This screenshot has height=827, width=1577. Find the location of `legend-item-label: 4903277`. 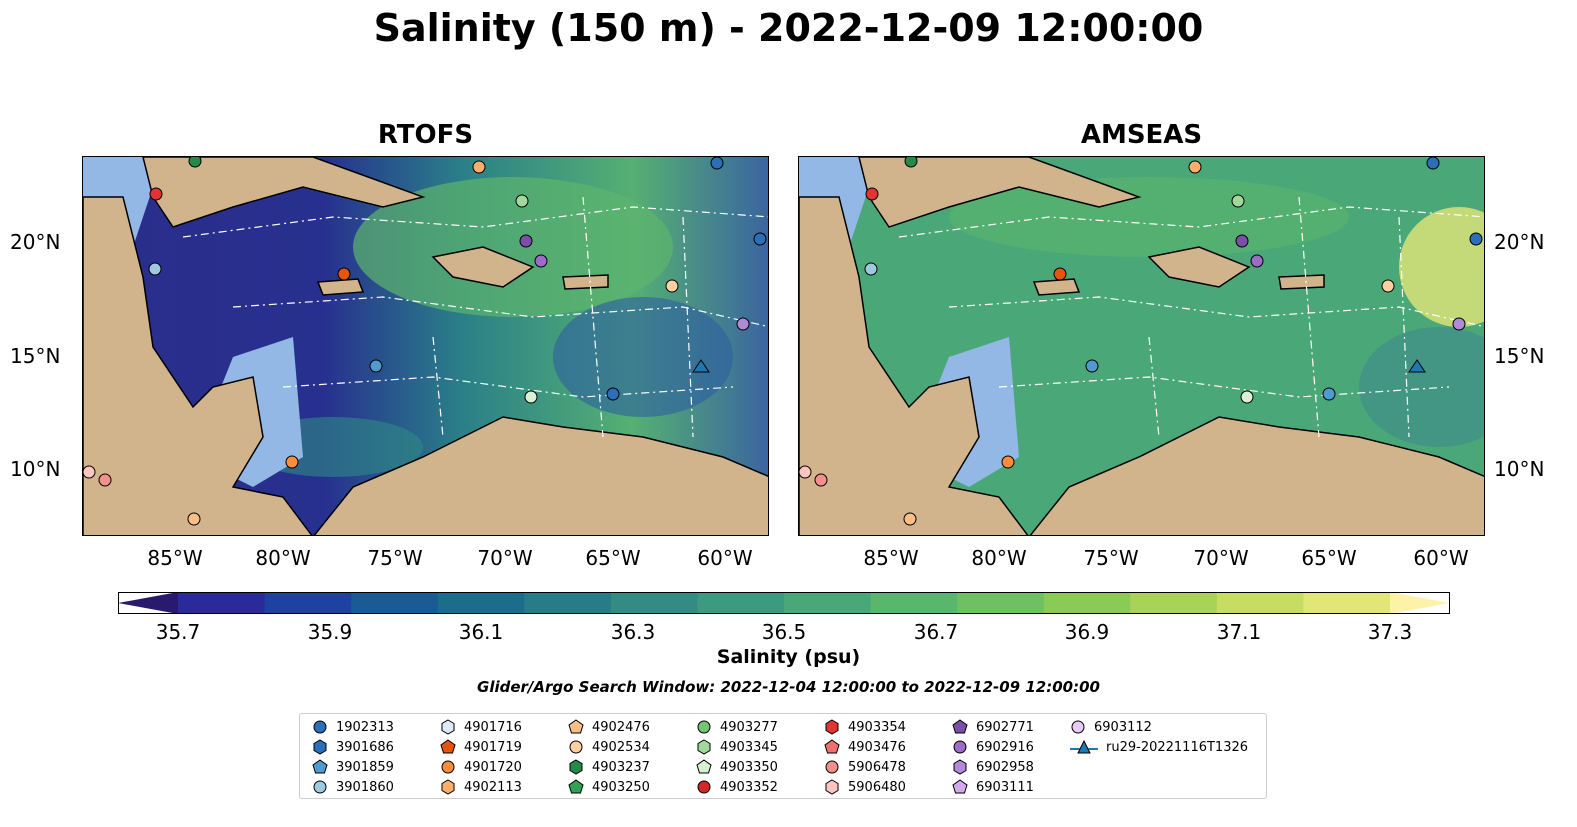

legend-item-label: 4903277 is located at coordinates (749, 727).